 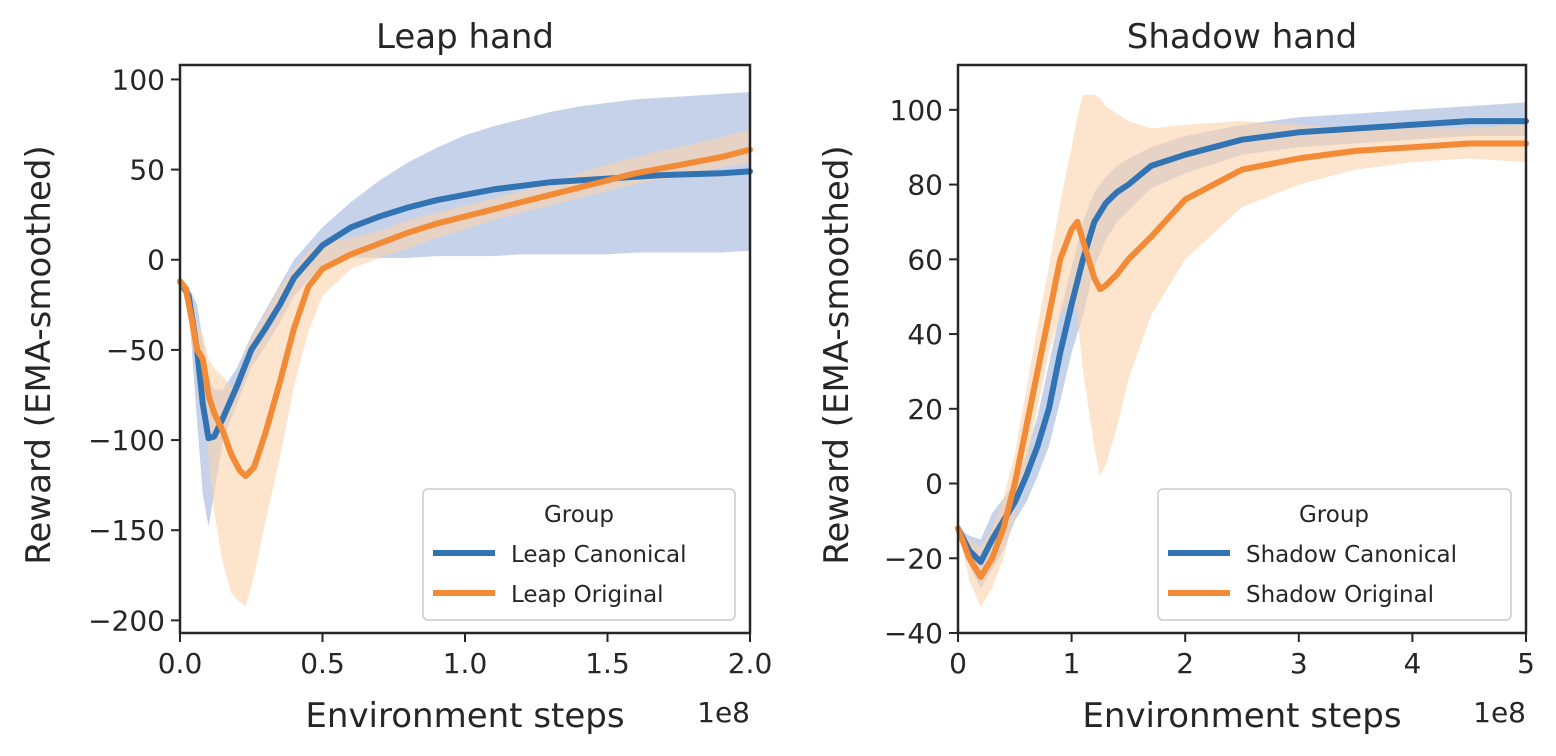 I want to click on y-tick-label: 20, so click(x=925, y=409).